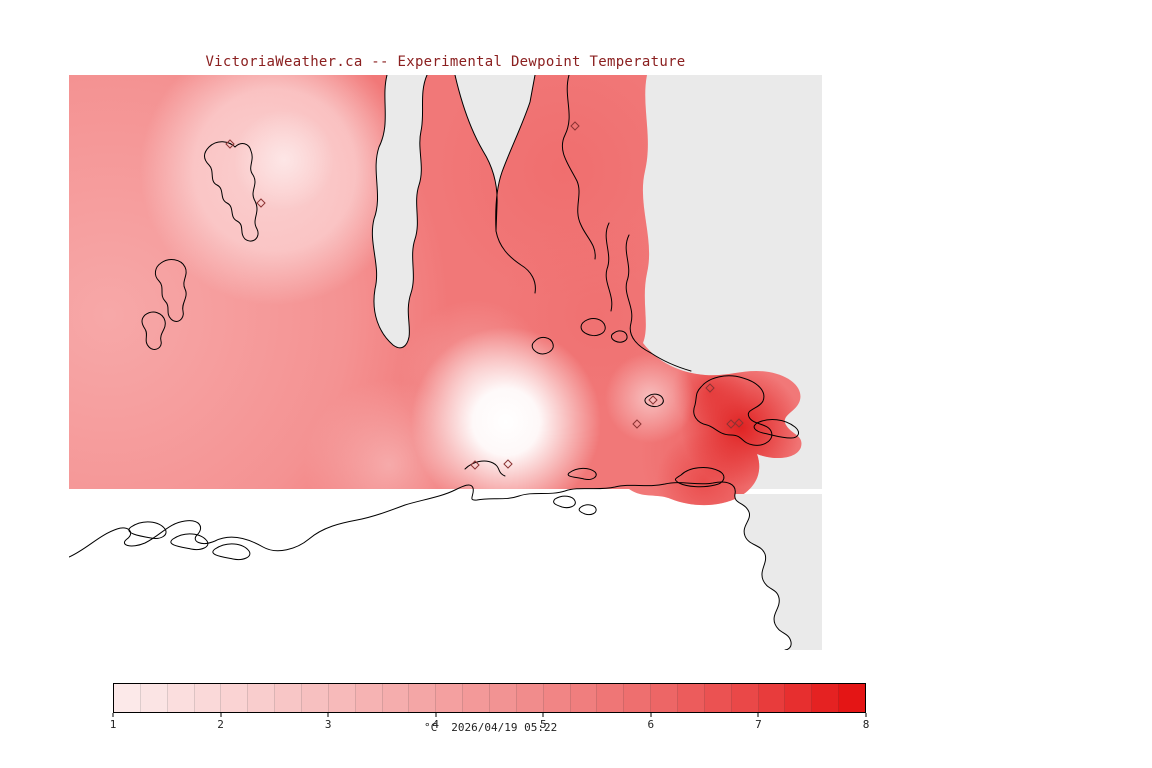 Image resolution: width=1152 pixels, height=768 pixels. What do you see at coordinates (113, 724) in the screenshot?
I see `scale-tick-label: 1` at bounding box center [113, 724].